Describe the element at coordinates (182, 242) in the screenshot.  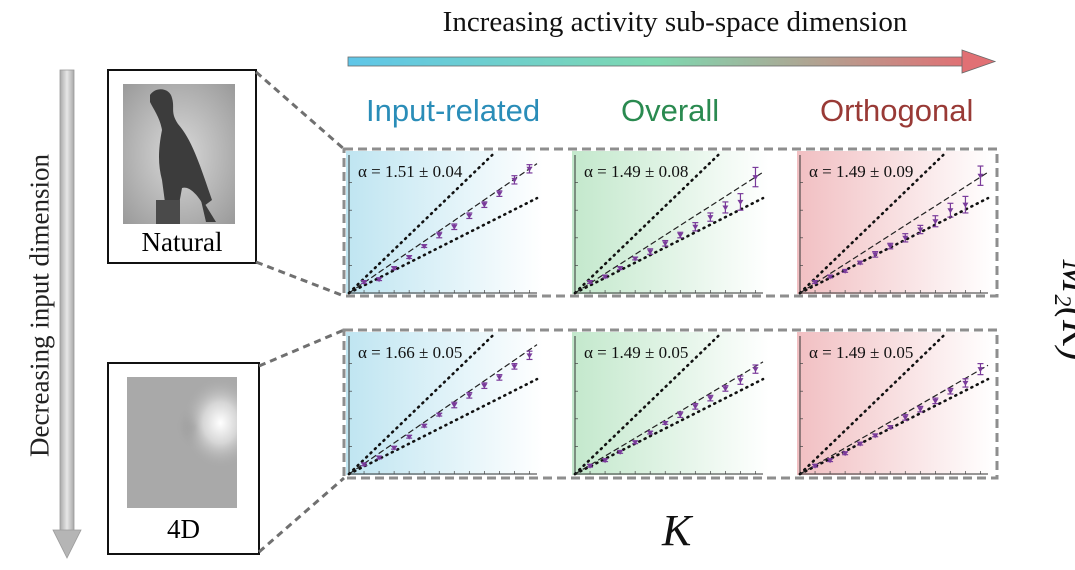
I see `natural-image-caption: Natural` at that location.